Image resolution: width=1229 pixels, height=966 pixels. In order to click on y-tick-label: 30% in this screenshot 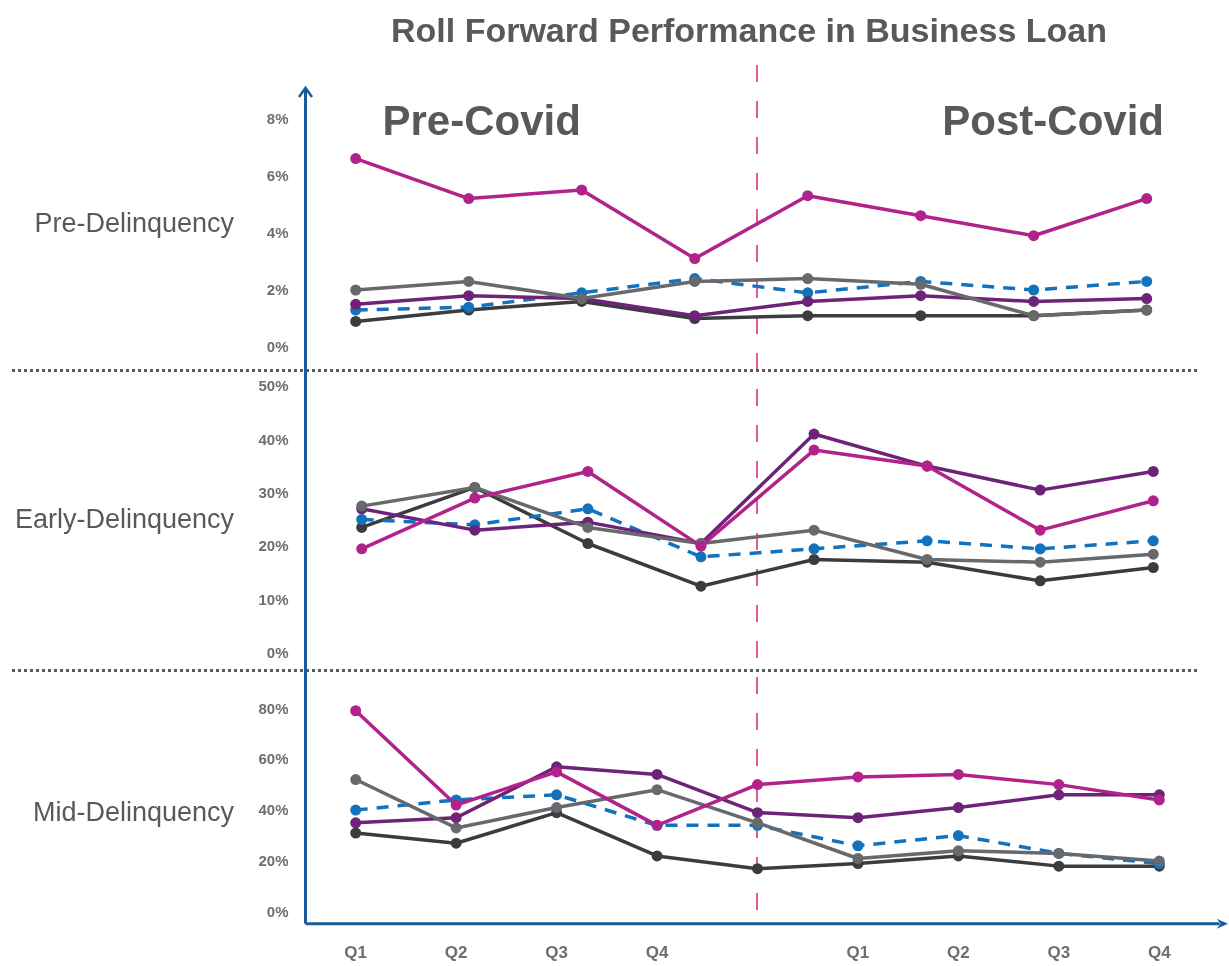, I will do `click(273, 493)`.